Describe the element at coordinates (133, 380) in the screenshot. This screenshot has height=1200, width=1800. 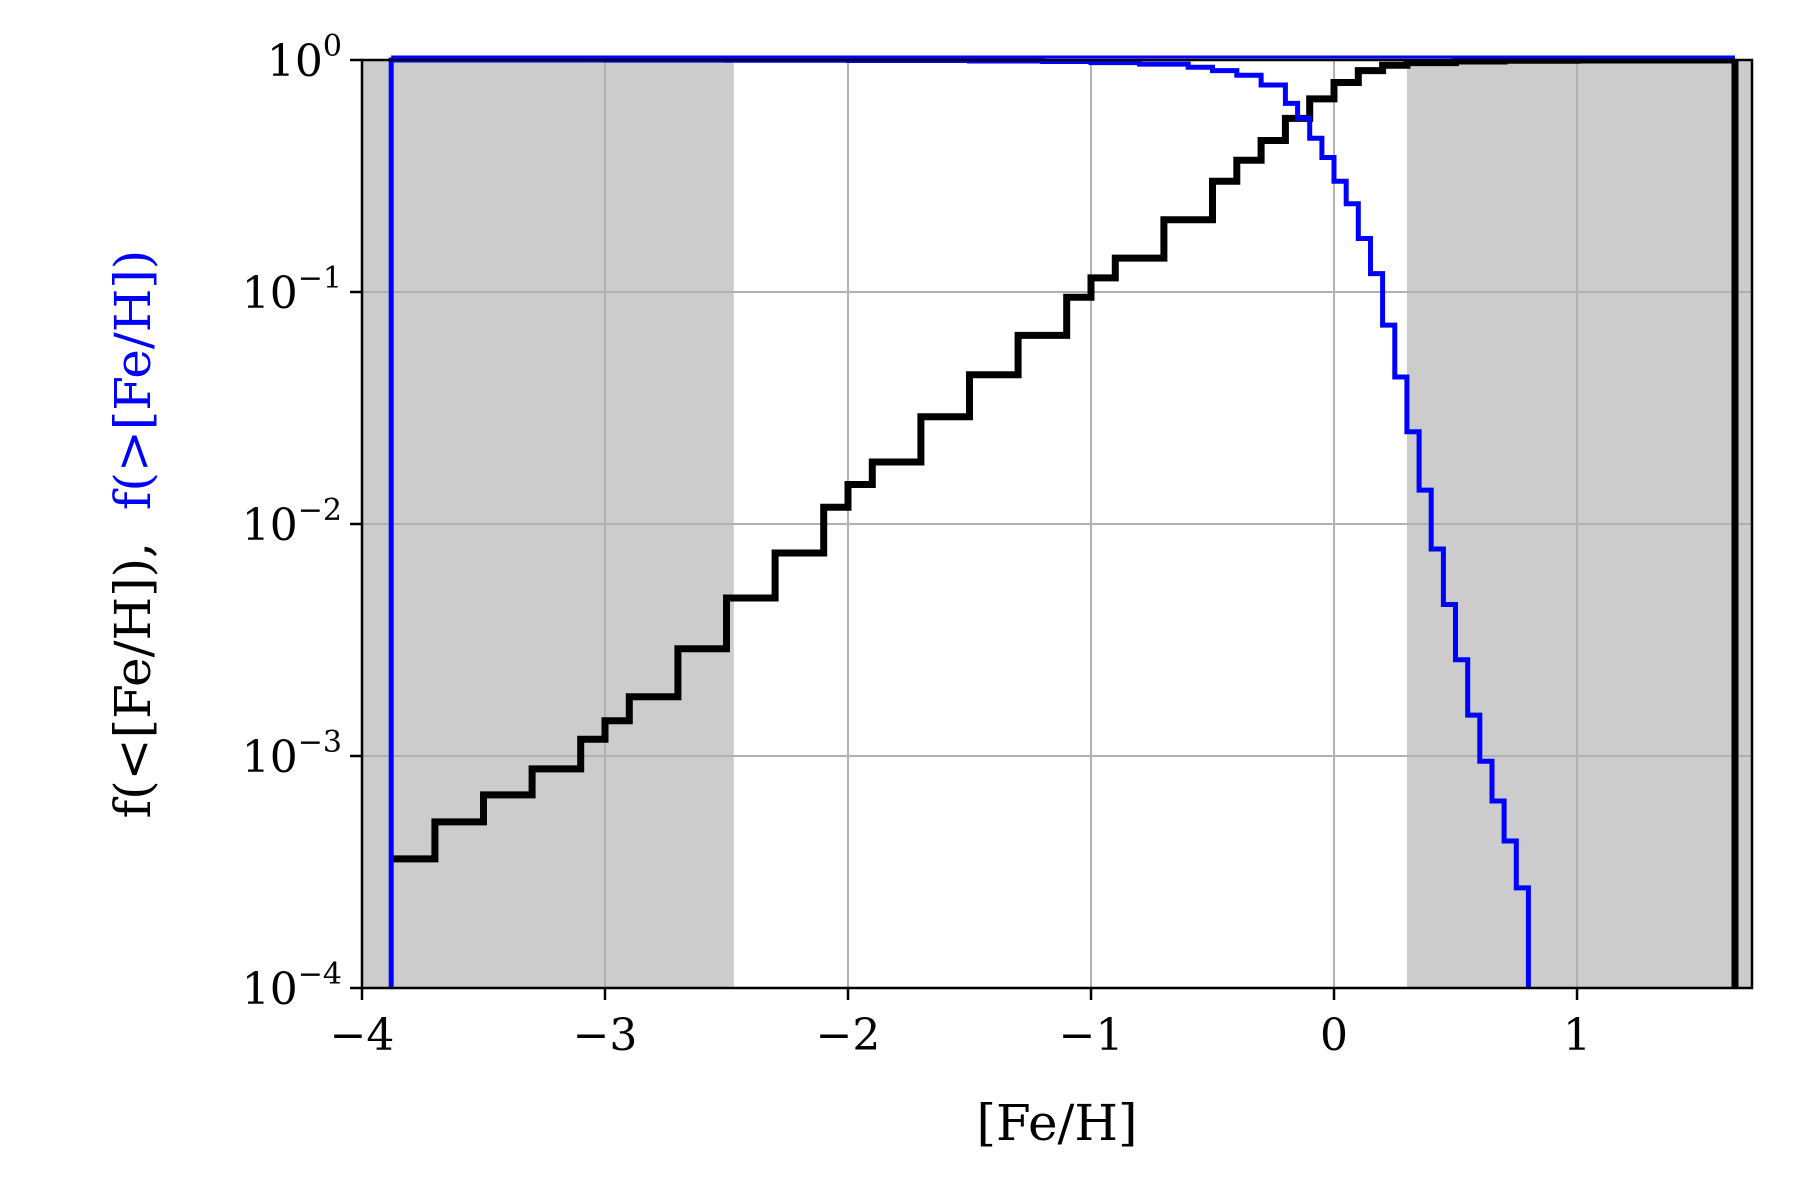
I see `y-axis-label-cumulative-above: f(>[Fe/H])` at that location.